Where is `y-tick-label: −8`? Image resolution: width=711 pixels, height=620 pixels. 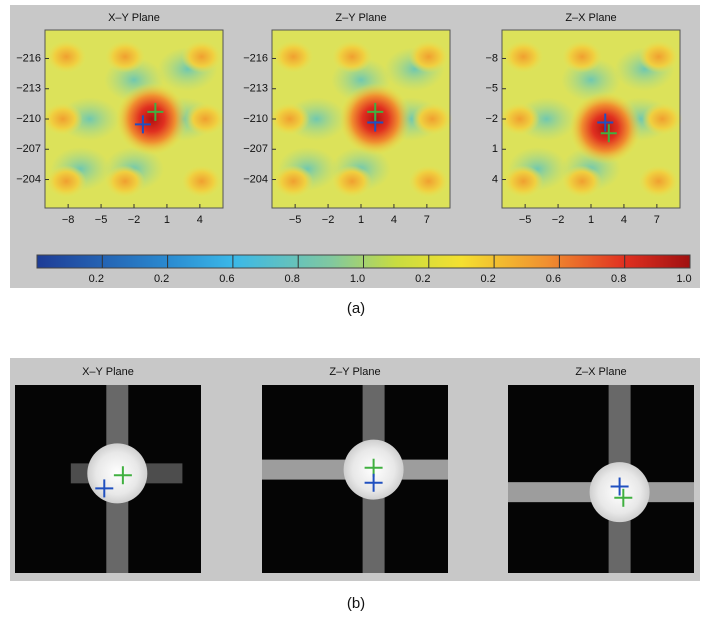
y-tick-label: −8 is located at coordinates (491, 58).